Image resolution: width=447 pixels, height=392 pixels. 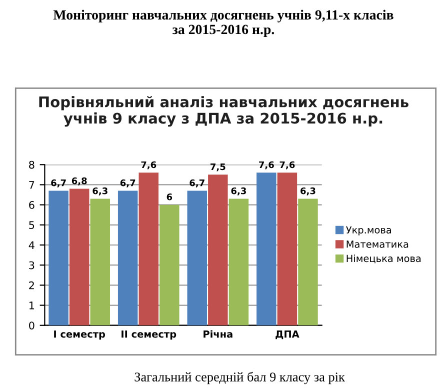 What do you see at coordinates (223, 111) in the screenshot?
I see `chart-subtitle: Порівняльний аналіз навчальних досягнень учнів 9 класу з ДПА за 2015-2016 н.р.` at bounding box center [223, 111].